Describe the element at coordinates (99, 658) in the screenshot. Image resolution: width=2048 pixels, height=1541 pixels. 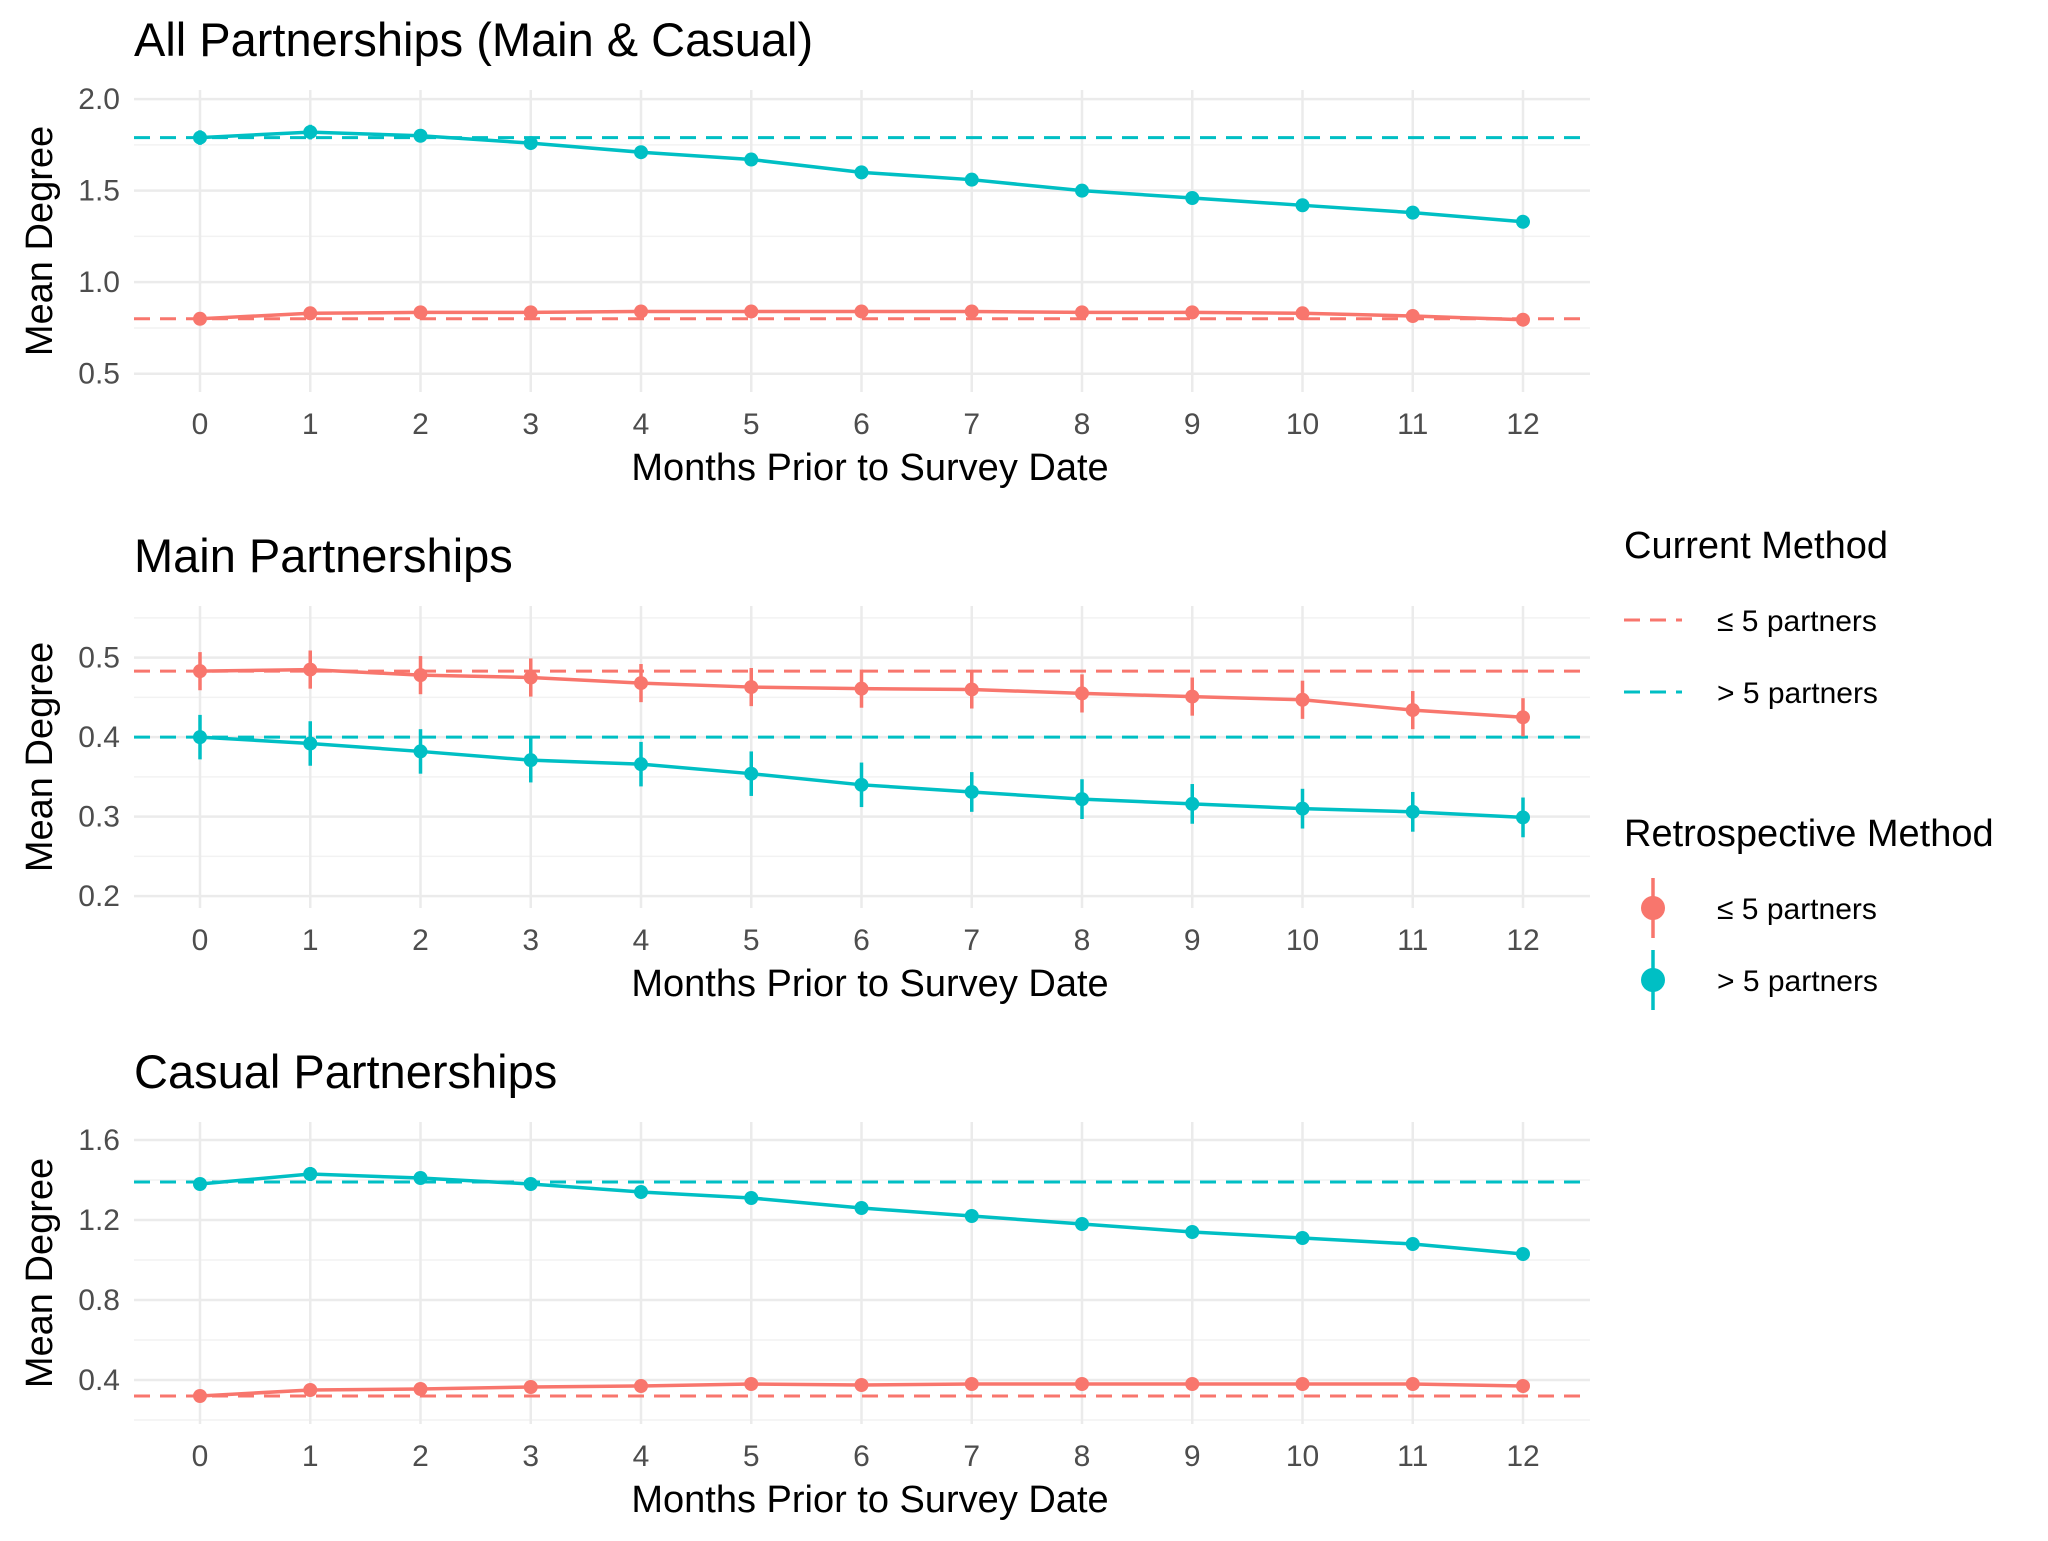
I see `y-tick-label: 0.5` at that location.